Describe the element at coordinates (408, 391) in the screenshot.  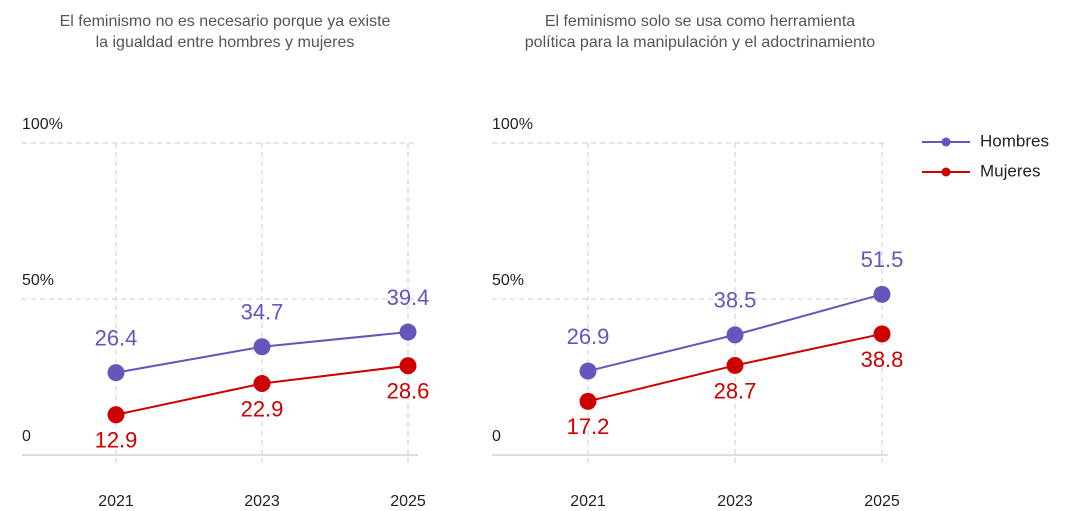
I see `data-label: 28.6` at that location.